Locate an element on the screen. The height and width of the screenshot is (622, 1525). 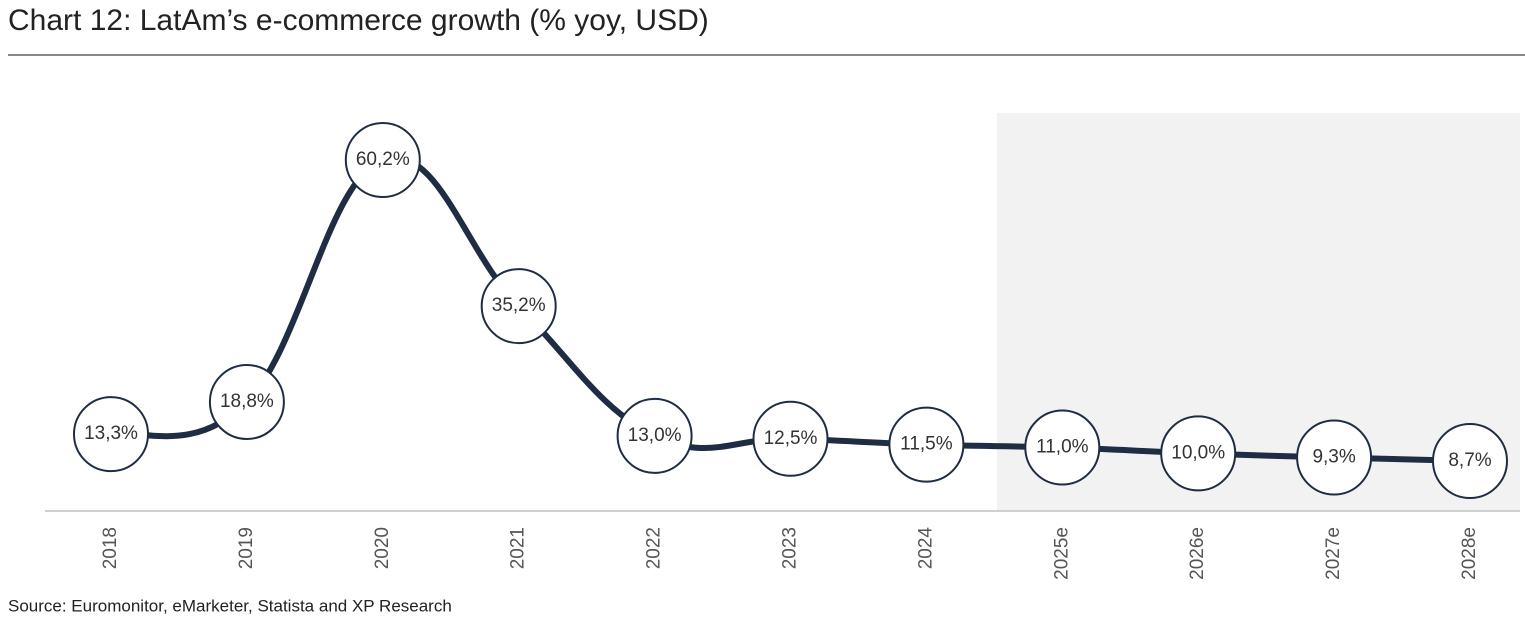
x-tick-label: 2022 is located at coordinates (654, 548).